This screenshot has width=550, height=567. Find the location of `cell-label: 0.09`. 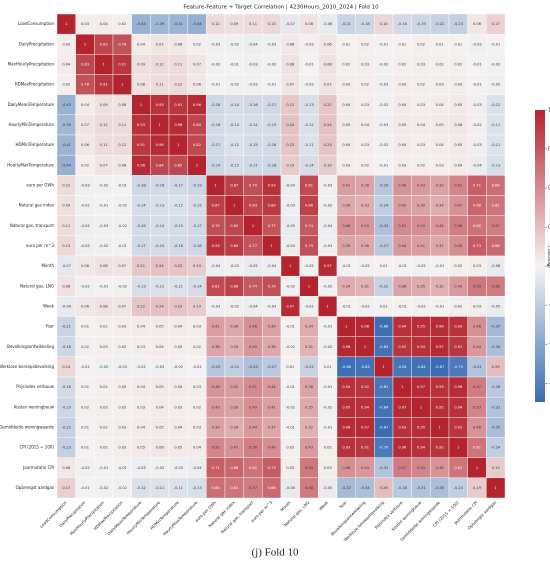

cell-label: 0.09 is located at coordinates (66, 206).